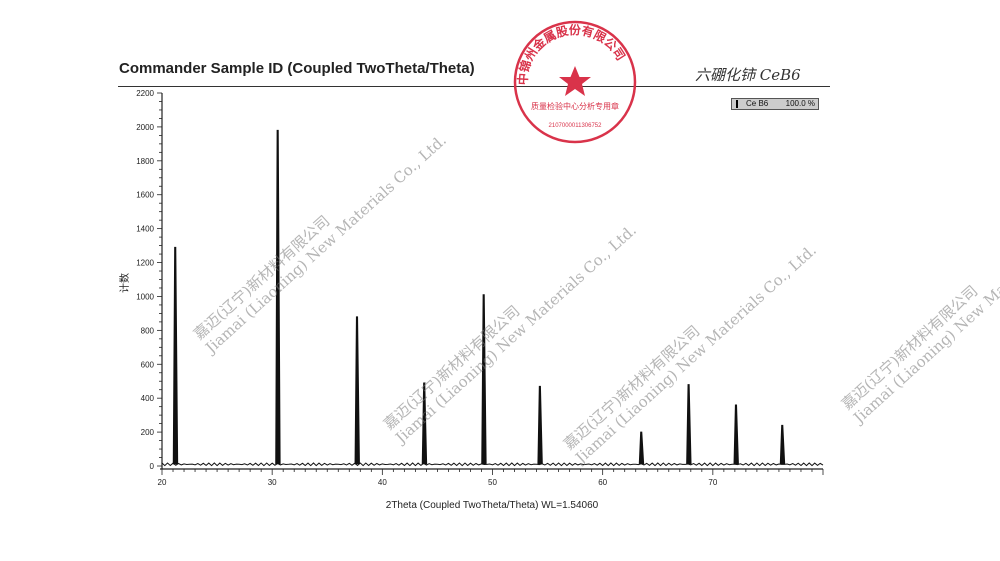 The width and height of the screenshot is (1000, 561). Describe the element at coordinates (152, 466) in the screenshot. I see `y-tick-label: 0` at that location.